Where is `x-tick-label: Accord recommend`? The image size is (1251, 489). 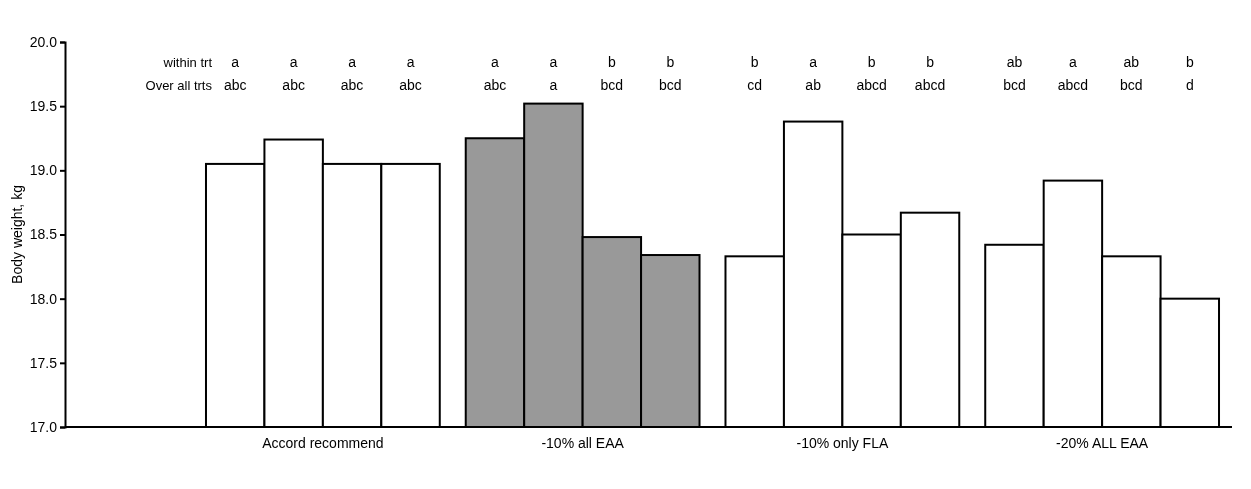 x-tick-label: Accord recommend is located at coordinates (323, 443).